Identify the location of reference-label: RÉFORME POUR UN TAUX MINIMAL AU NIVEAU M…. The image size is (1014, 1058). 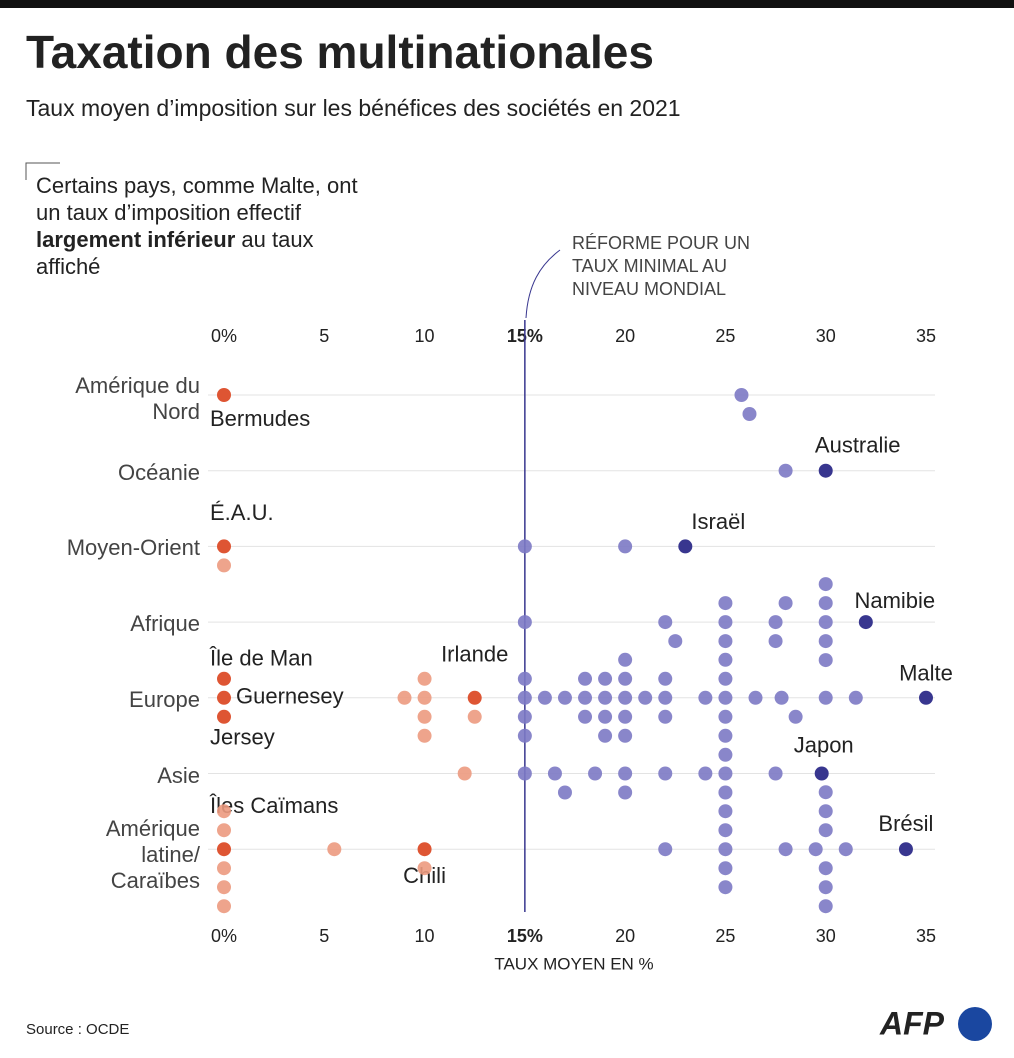
(661, 266).